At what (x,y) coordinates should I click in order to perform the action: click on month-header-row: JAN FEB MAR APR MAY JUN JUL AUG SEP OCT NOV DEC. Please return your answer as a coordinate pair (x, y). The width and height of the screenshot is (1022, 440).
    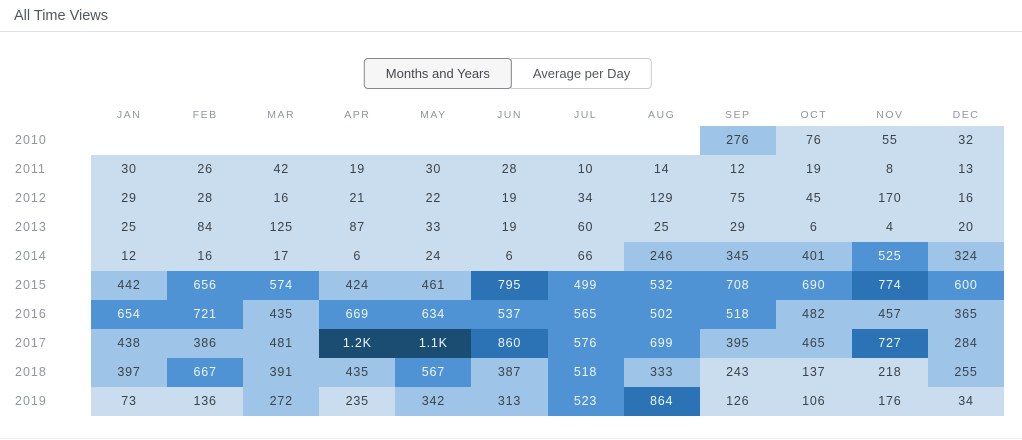
    Looking at the image, I should click on (502, 115).